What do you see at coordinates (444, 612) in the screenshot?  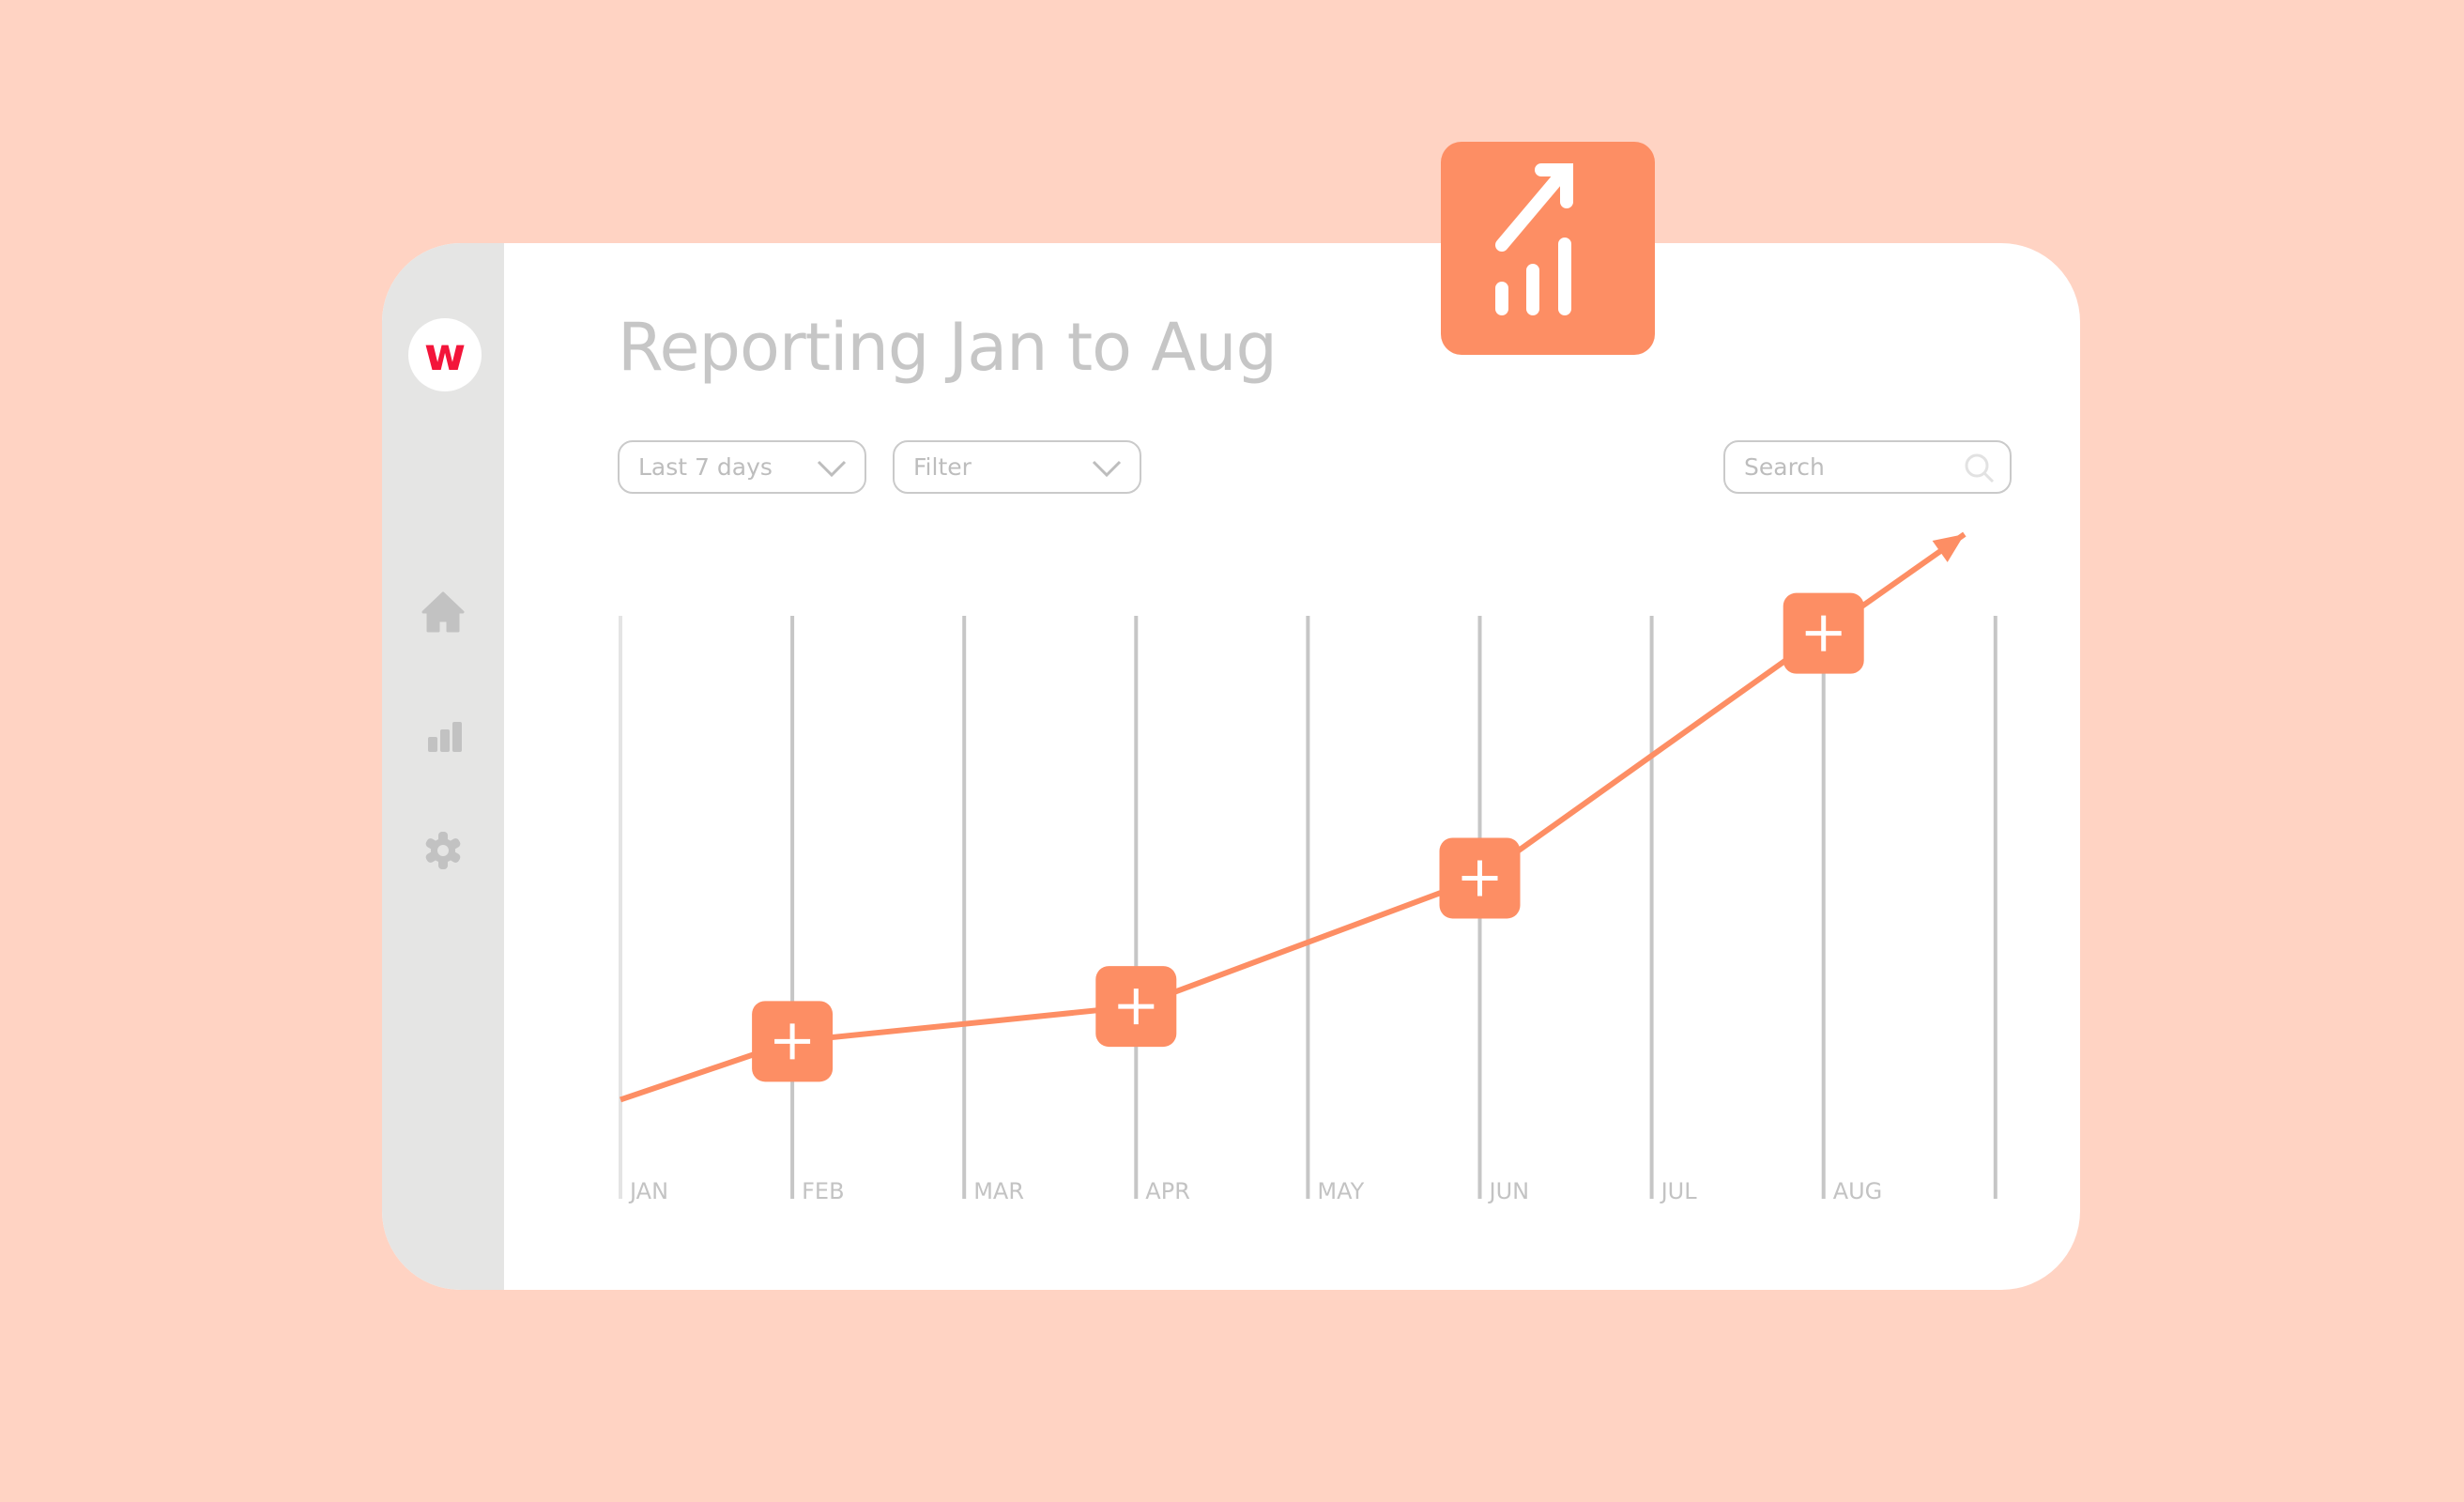 I see `home-icon` at bounding box center [444, 612].